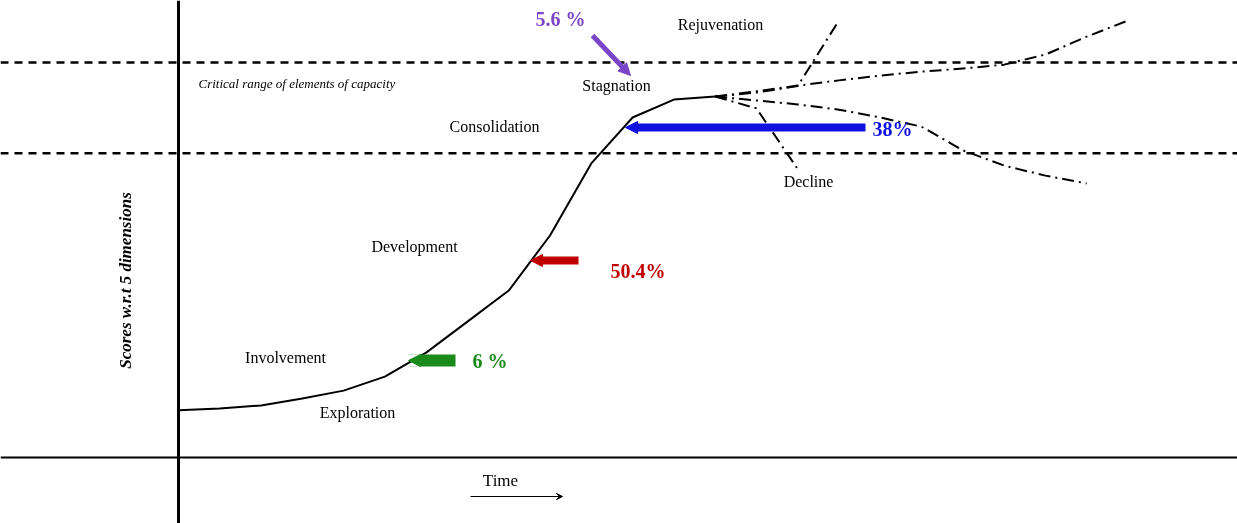 Image resolution: width=1237 pixels, height=523 pixels. I want to click on annotation: Involvement, so click(286, 357).